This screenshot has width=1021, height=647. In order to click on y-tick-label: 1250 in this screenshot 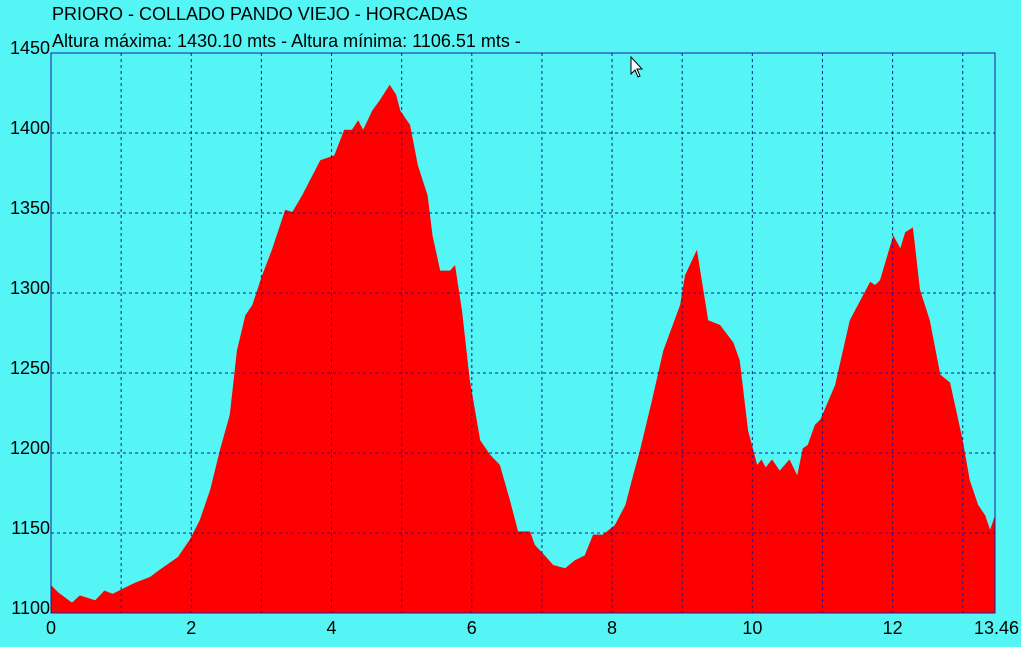, I will do `click(30, 368)`.